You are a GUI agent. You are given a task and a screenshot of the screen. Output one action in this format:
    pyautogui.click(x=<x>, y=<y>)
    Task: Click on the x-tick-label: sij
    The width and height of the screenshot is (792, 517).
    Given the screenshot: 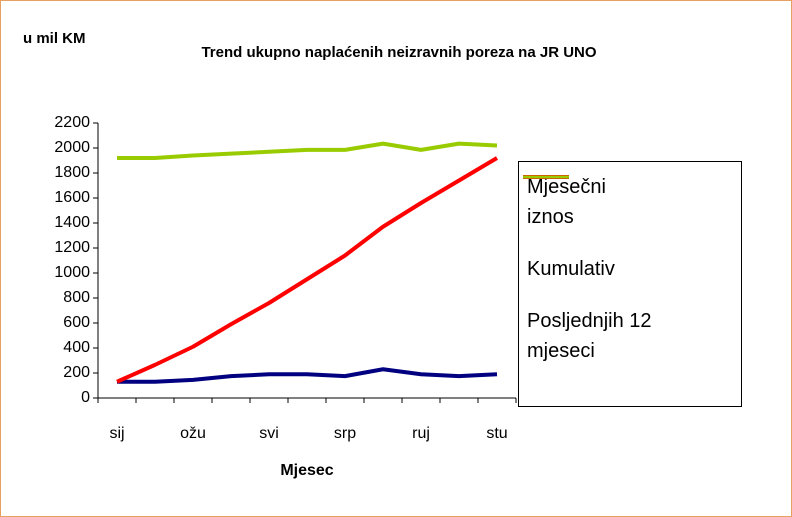 What is the action you would take?
    pyautogui.click(x=116, y=433)
    